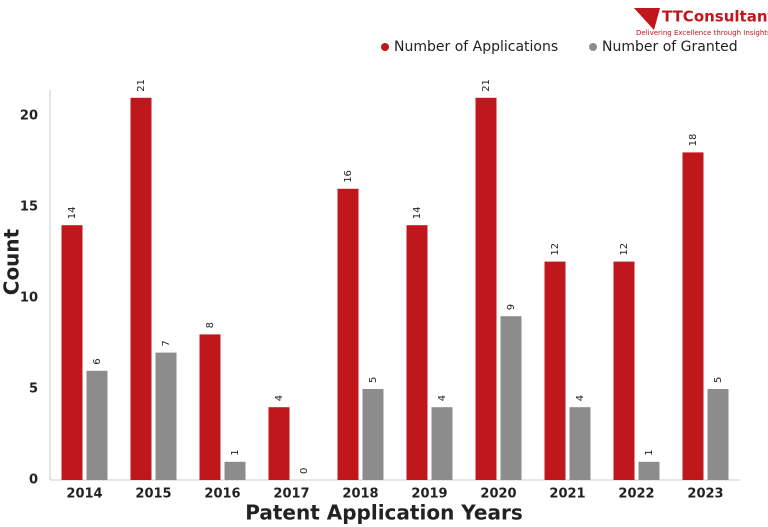 This screenshot has height=527, width=768. I want to click on legend-label: Number of Applications, so click(476, 47).